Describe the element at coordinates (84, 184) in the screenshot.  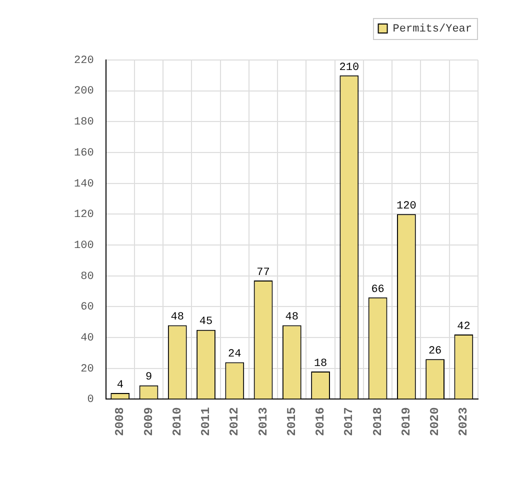
I see `y-tick-label: 140` at that location.